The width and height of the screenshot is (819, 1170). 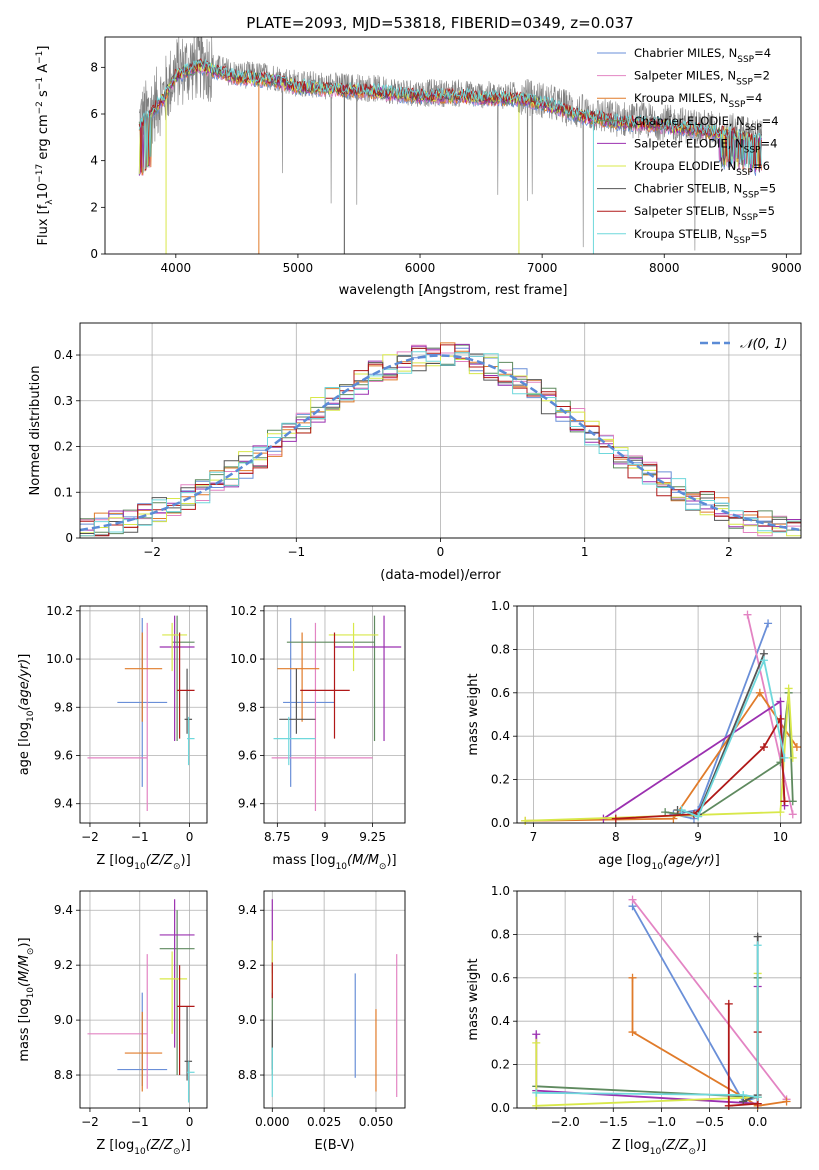 What do you see at coordinates (698, 100) in the screenshot?
I see `legend-entry-label: Kroupa MILES, NSSP=4` at bounding box center [698, 100].